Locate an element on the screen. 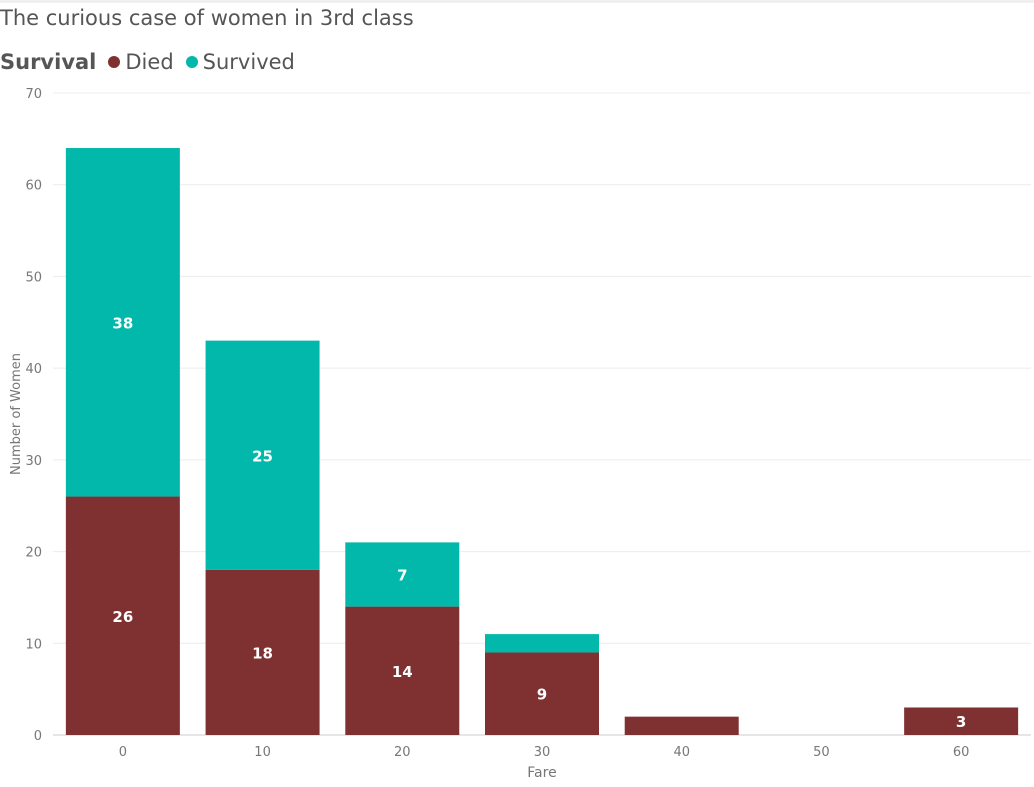 The width and height of the screenshot is (1034, 787). data-label-died-30: 9 is located at coordinates (542, 695).